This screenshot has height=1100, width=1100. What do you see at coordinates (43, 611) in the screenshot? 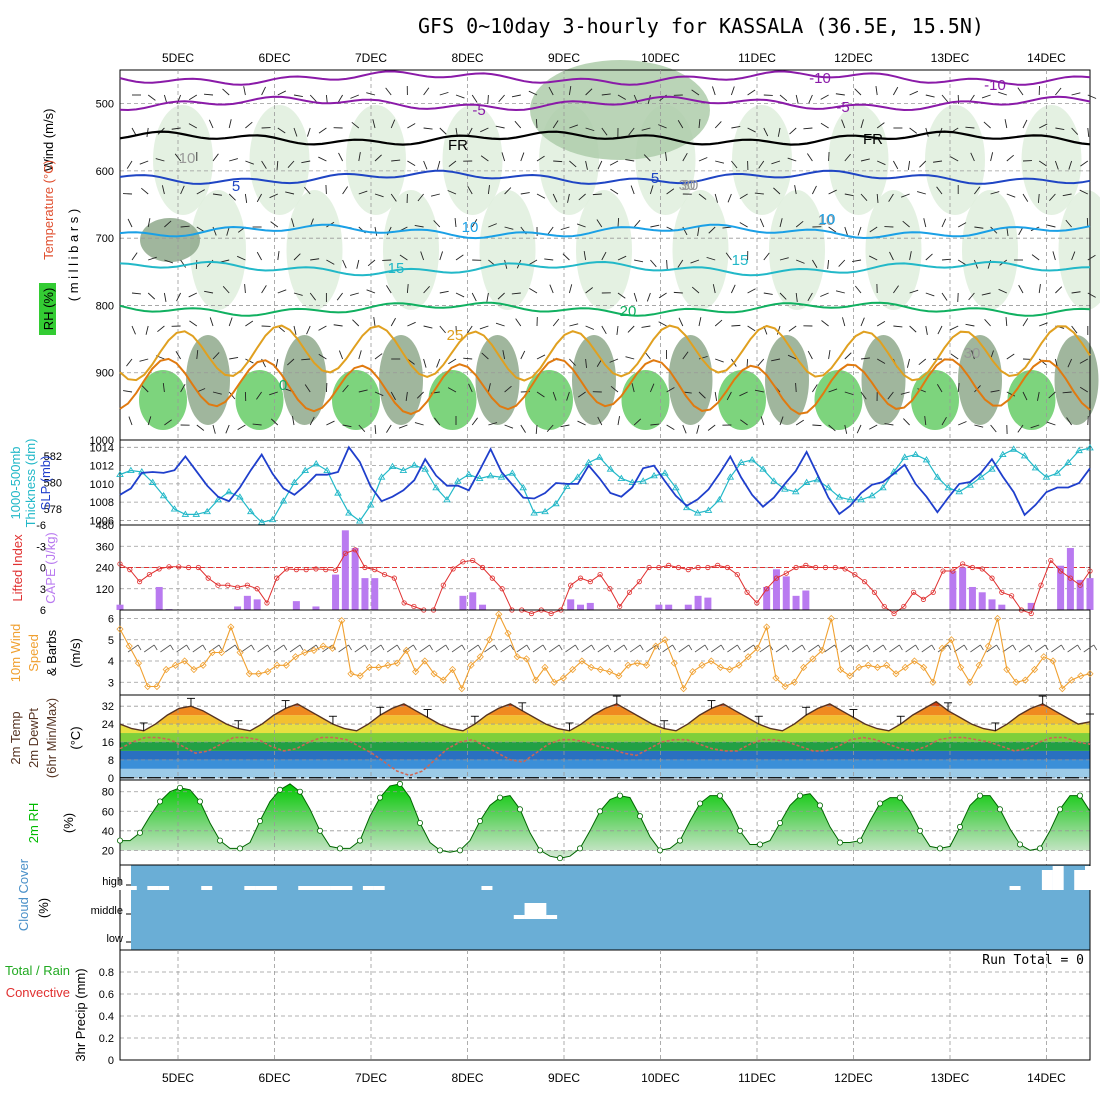
I see `li-ytick: 6` at bounding box center [43, 611].